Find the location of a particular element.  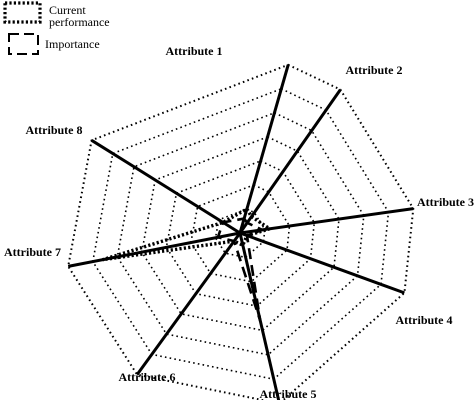

axis-label-attribute-5: Attribute 5 is located at coordinates (288, 393).